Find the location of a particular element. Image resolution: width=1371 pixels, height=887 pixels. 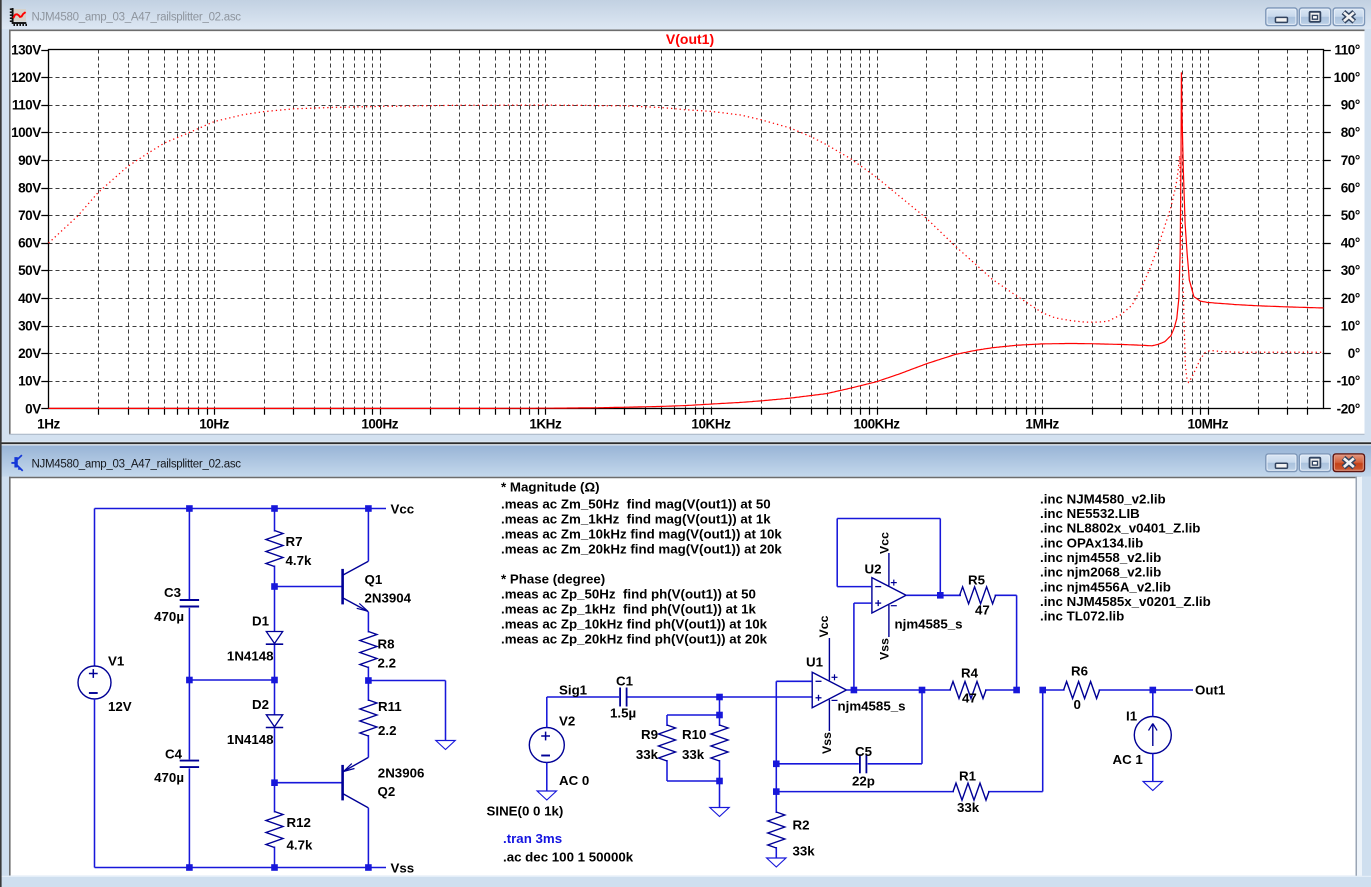

svg-text: R4 is located at coordinates (970, 673).